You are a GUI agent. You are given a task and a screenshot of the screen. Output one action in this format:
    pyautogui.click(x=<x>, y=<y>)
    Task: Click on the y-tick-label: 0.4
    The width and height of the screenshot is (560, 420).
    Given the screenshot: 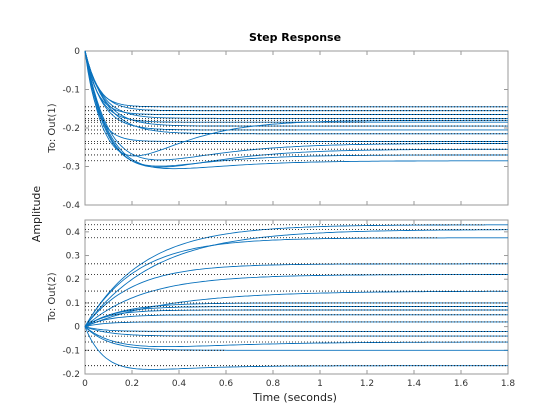 What is the action you would take?
    pyautogui.click(x=73, y=233)
    